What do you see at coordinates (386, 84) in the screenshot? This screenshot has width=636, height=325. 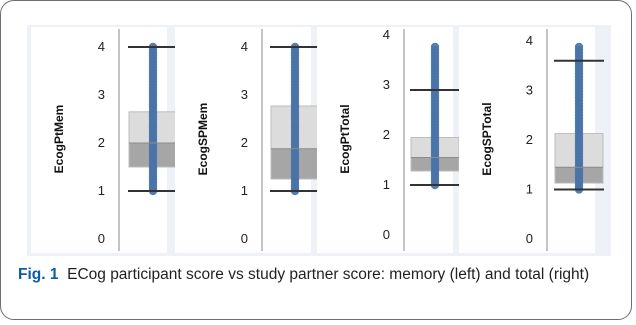 I see `y-tick-label-ecogpttotal-3: 3` at bounding box center [386, 84].